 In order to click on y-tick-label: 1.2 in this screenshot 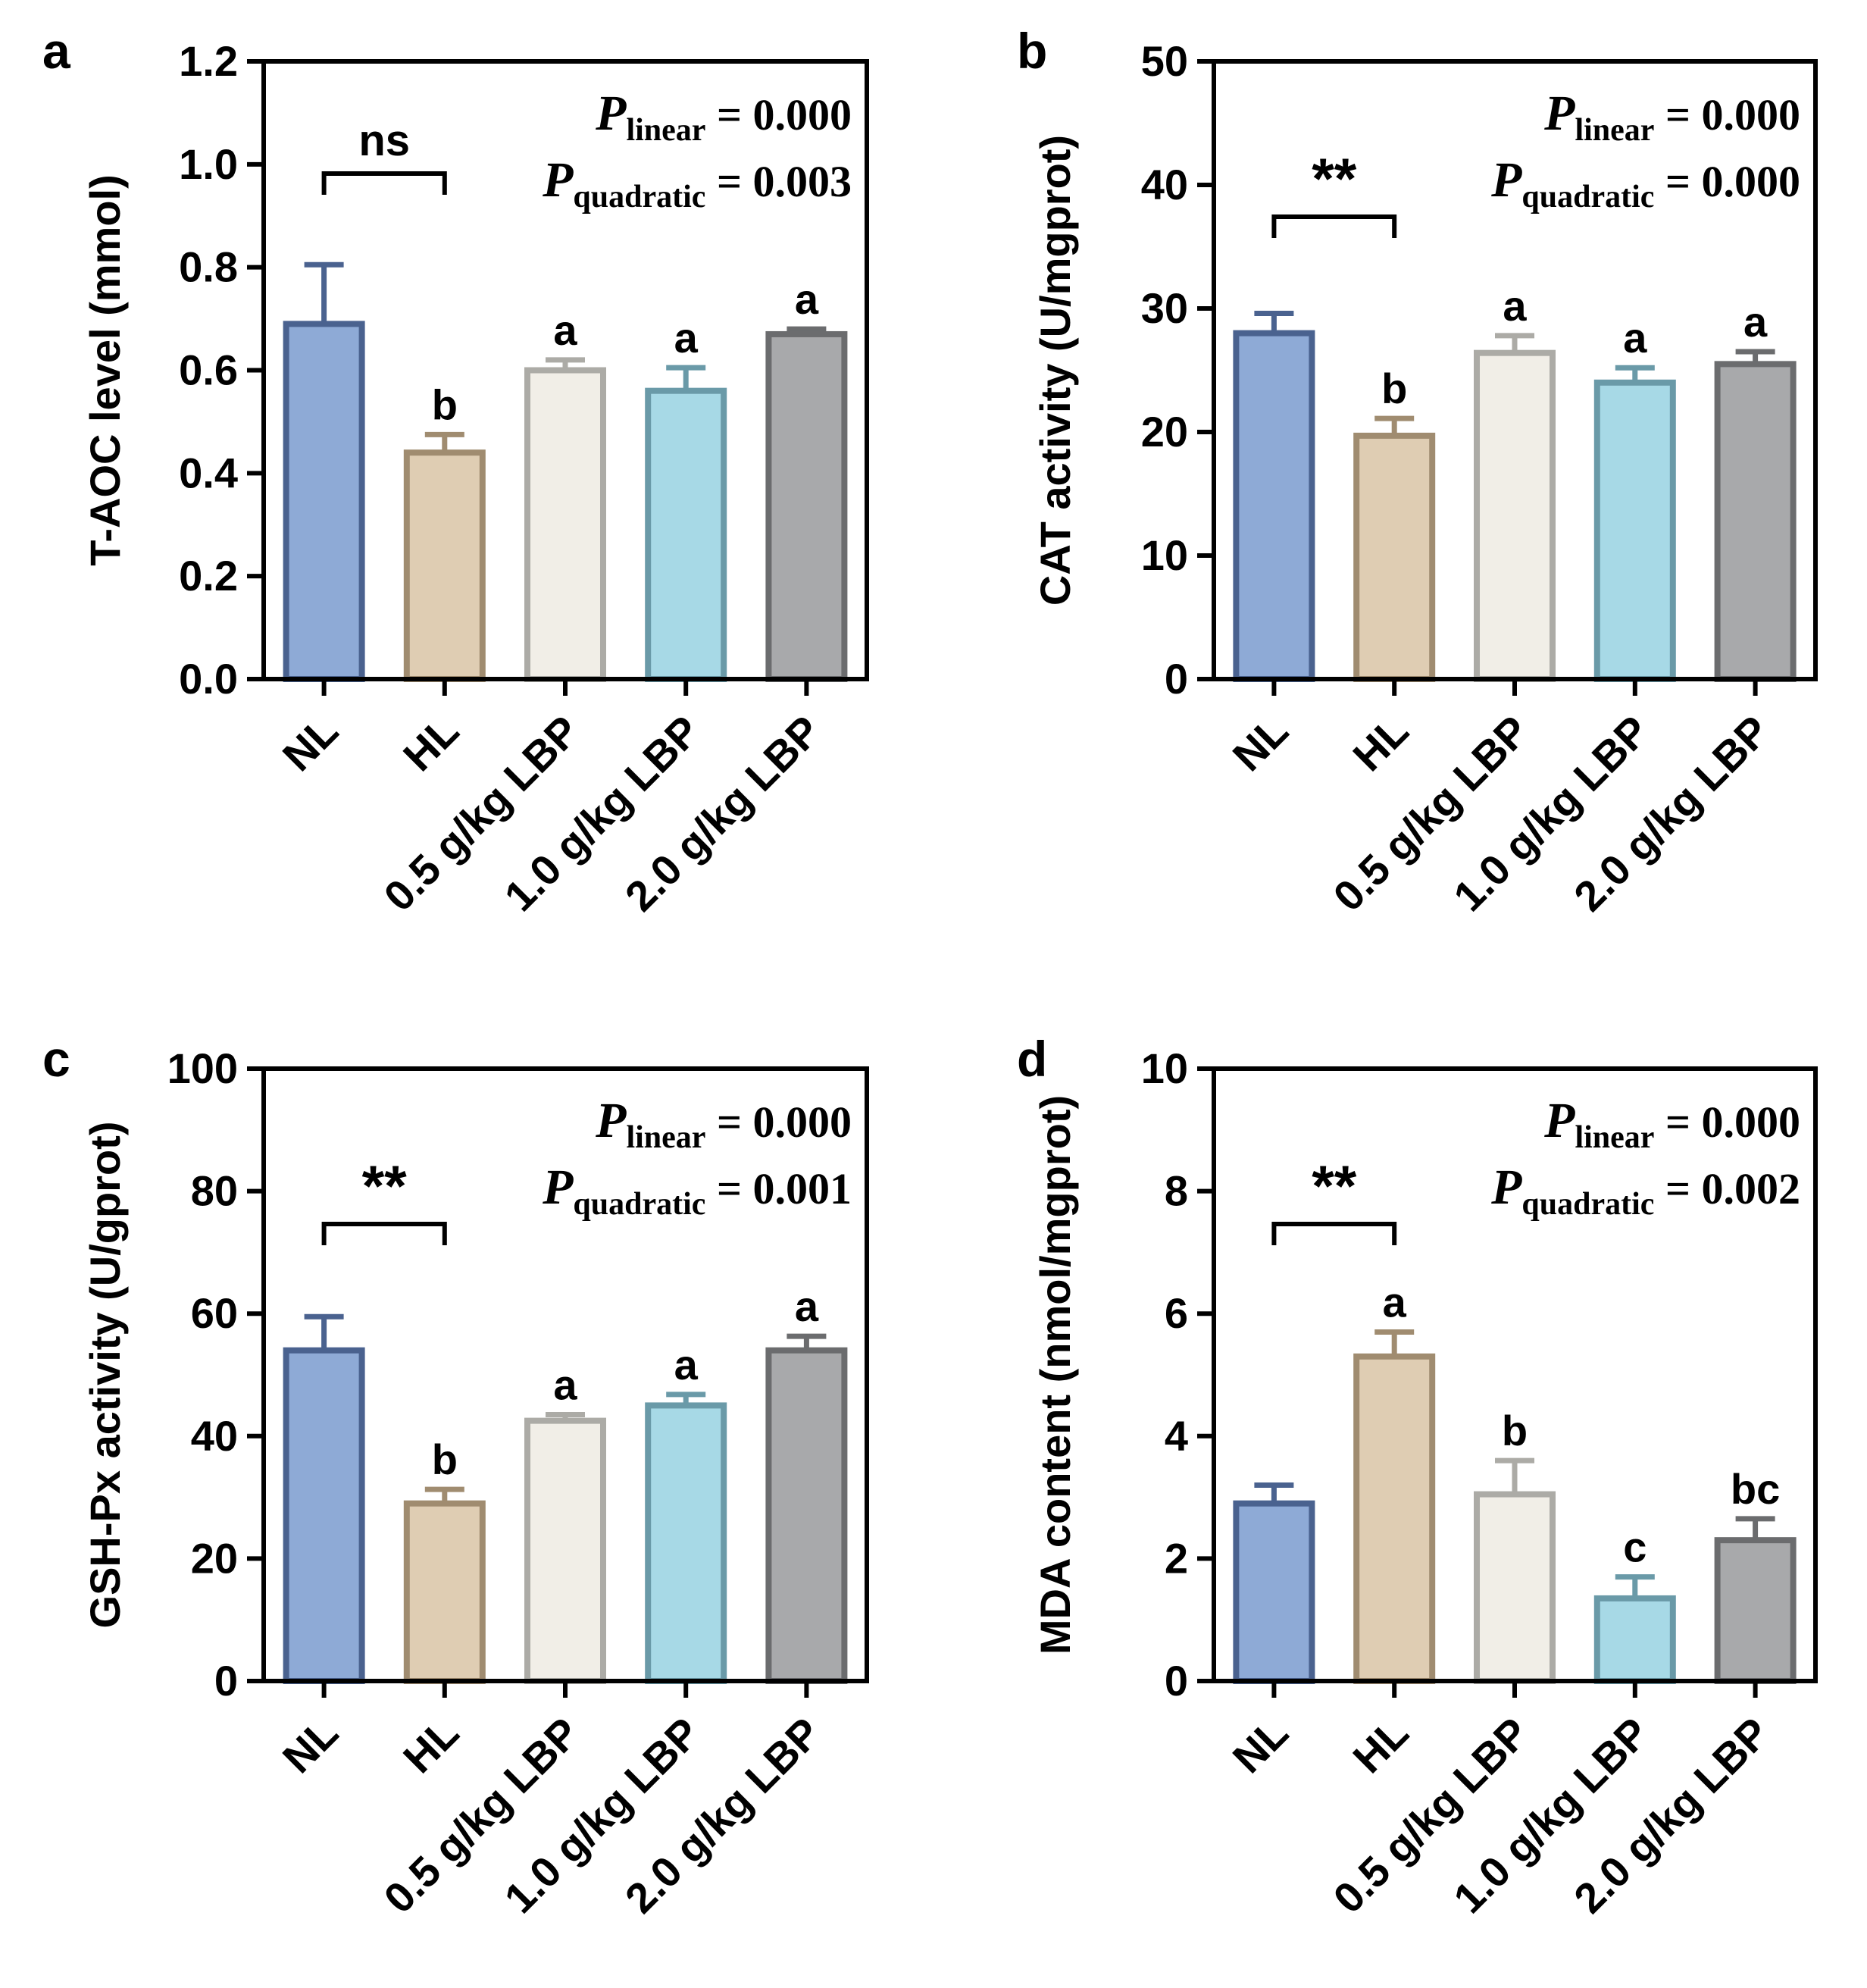, I will do `click(208, 61)`.